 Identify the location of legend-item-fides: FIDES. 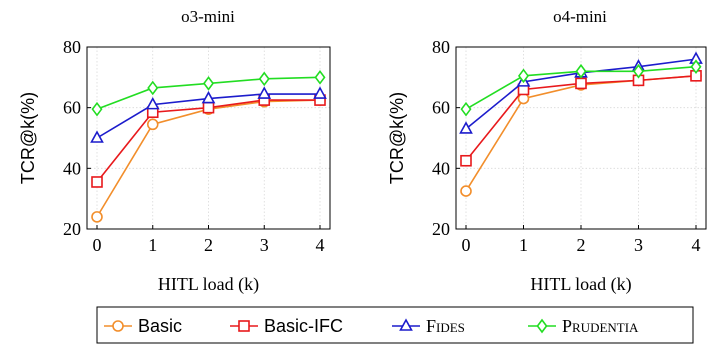
(428, 326).